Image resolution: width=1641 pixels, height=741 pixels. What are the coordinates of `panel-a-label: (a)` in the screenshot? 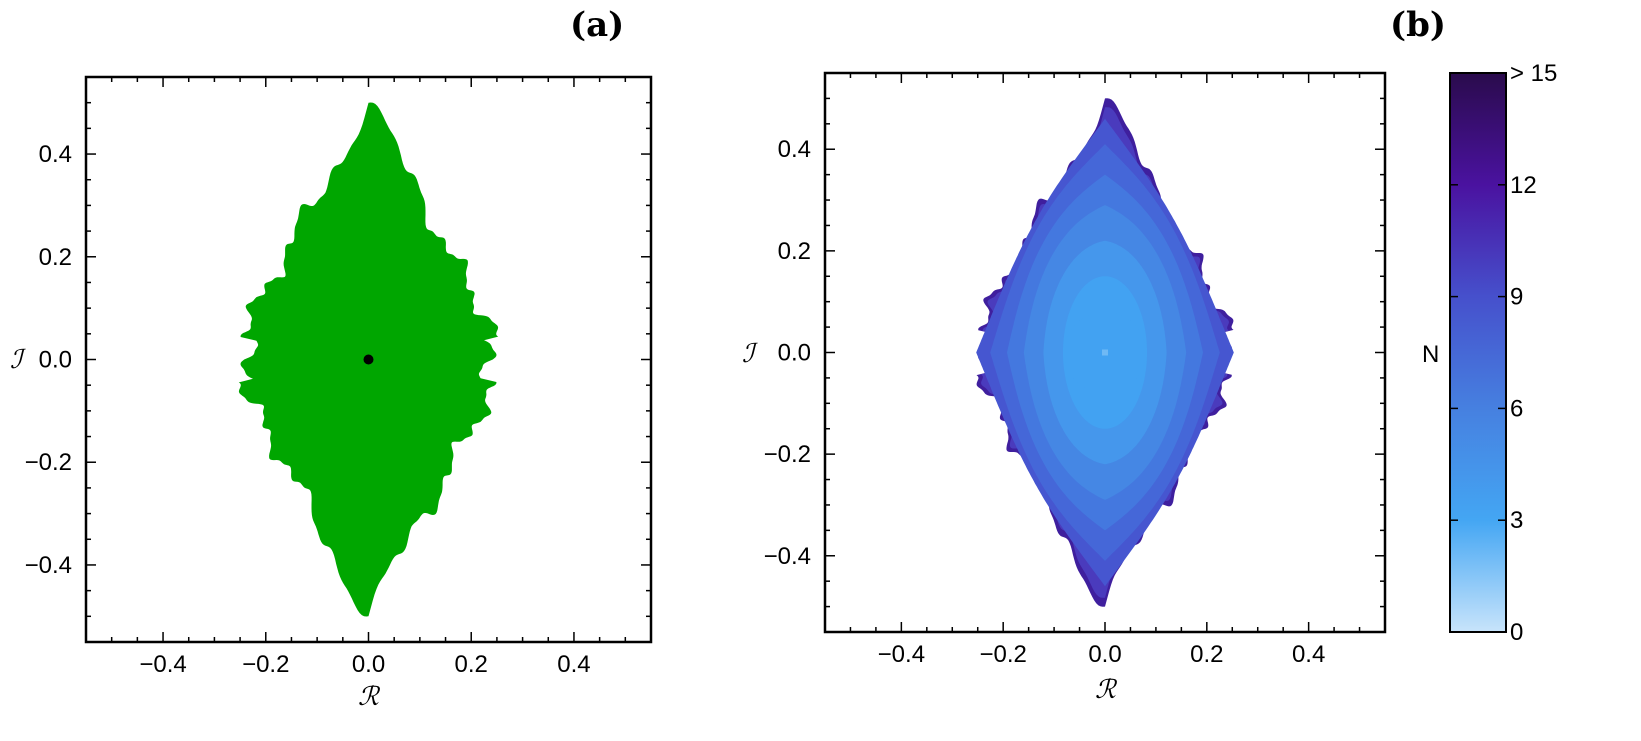 It's located at (597, 25).